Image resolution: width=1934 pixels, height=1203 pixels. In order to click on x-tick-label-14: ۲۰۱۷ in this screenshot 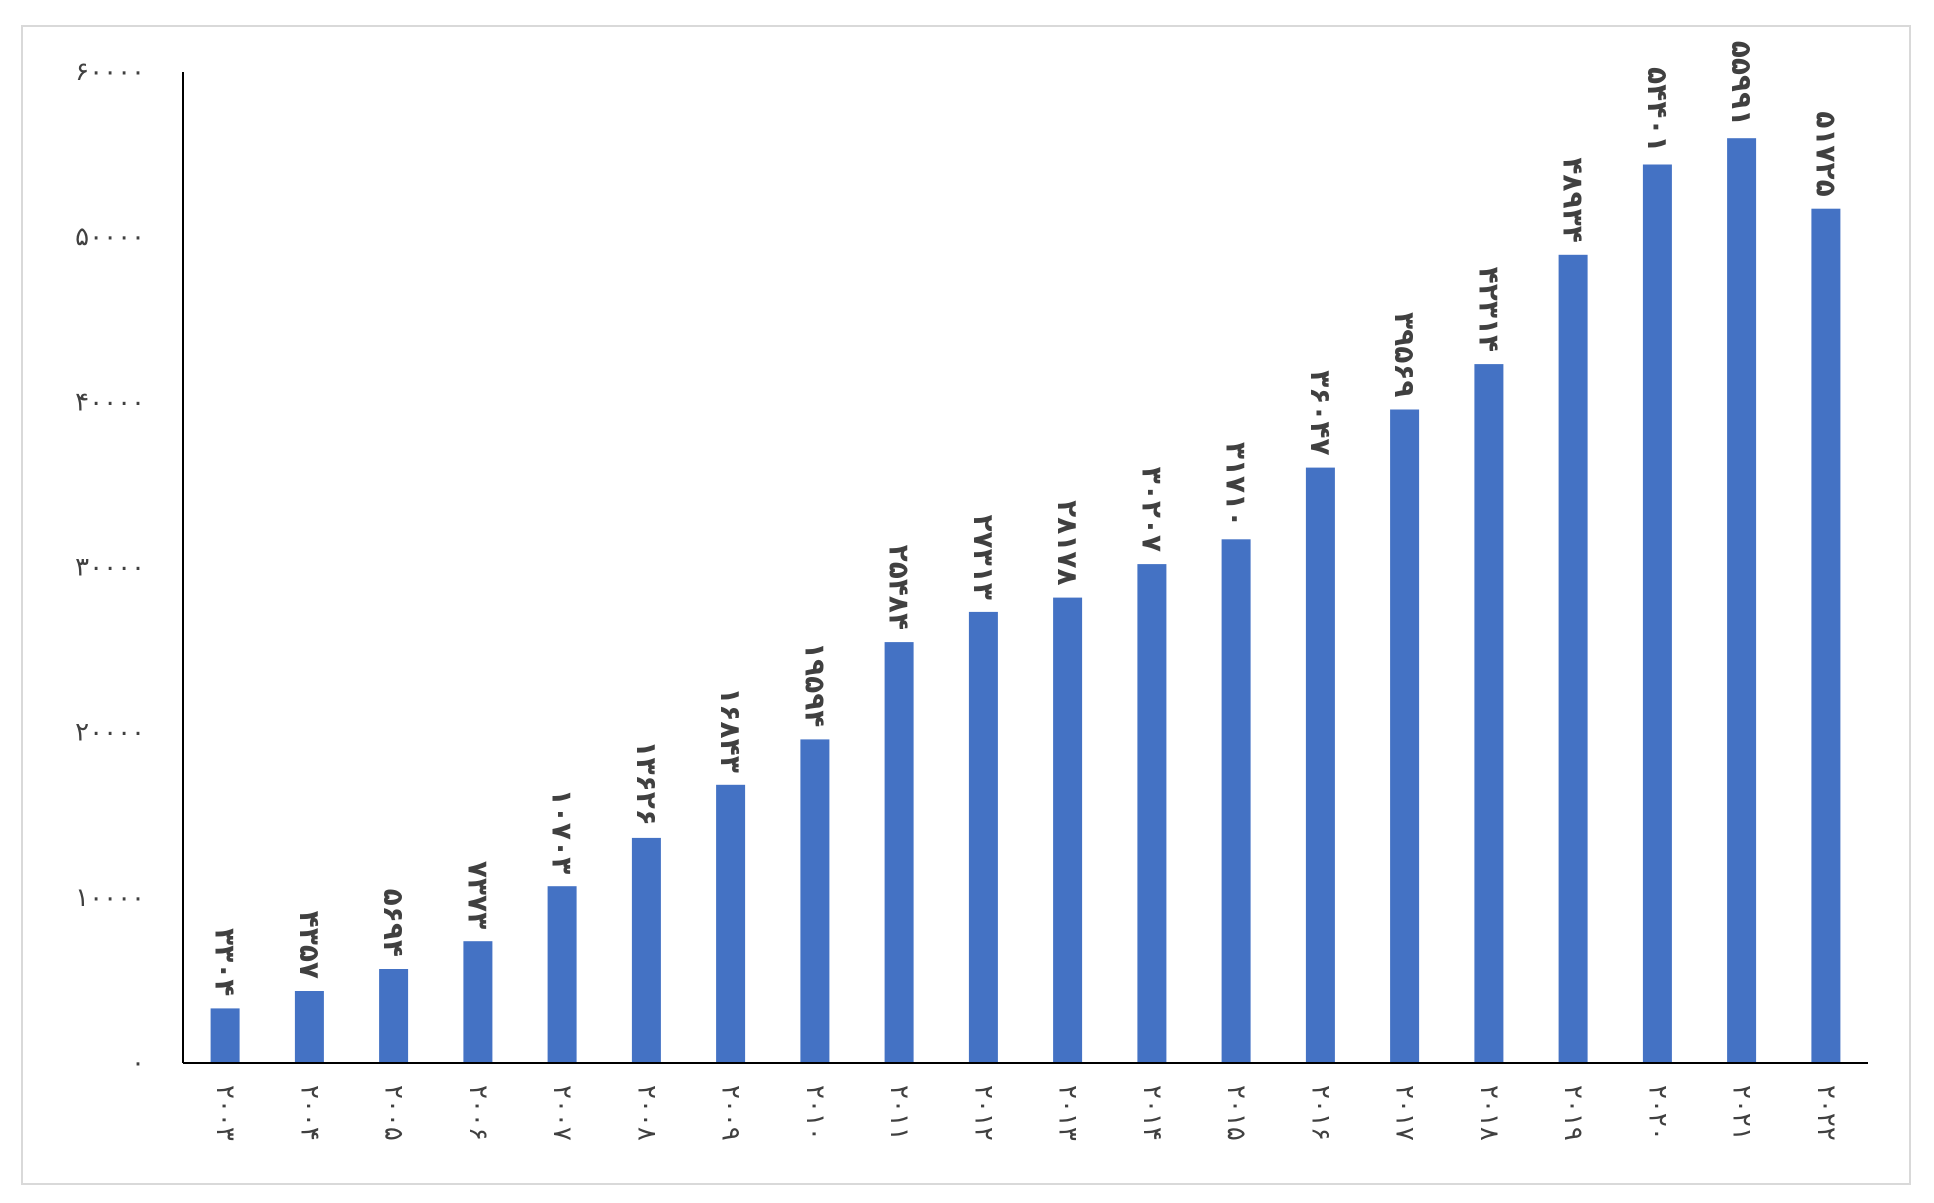, I will do `click(1405, 1113)`.